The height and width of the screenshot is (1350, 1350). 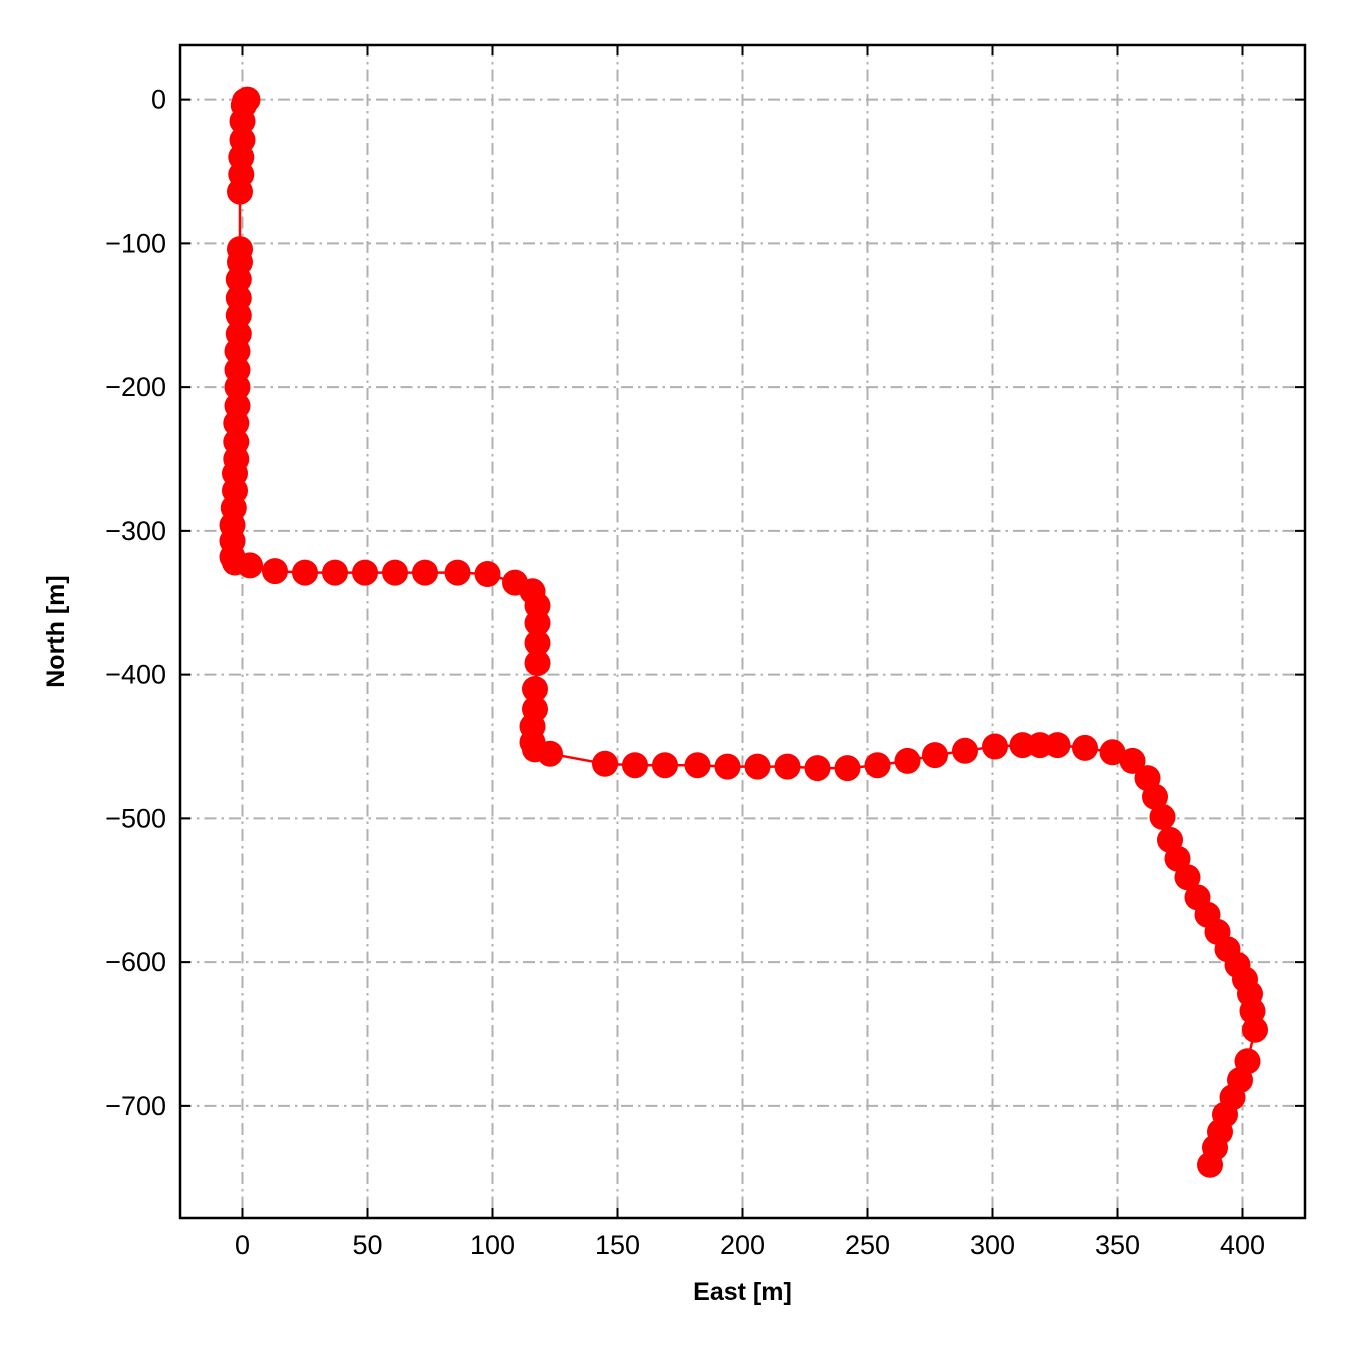 What do you see at coordinates (56, 631) in the screenshot?
I see `y-axis-label: North [m]` at bounding box center [56, 631].